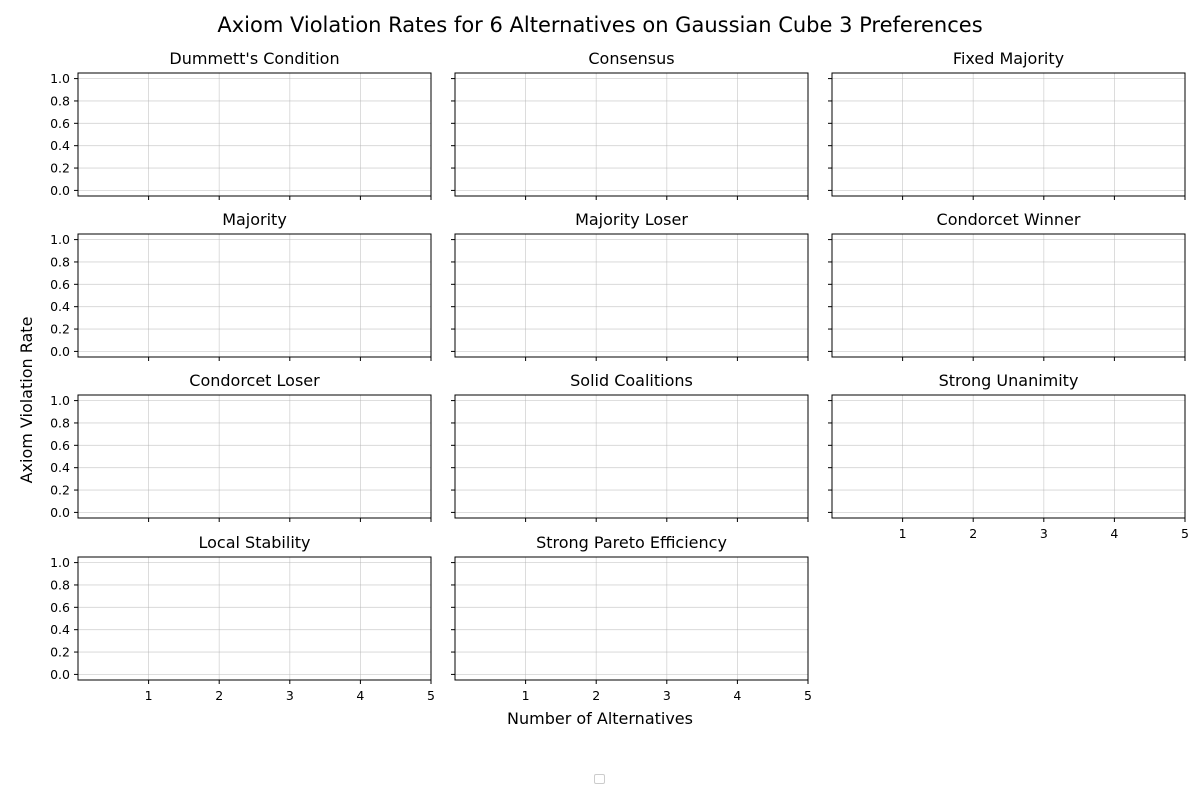 The image size is (1200, 800). I want to click on subplot: Fixed Majority, so click(1007, 124).